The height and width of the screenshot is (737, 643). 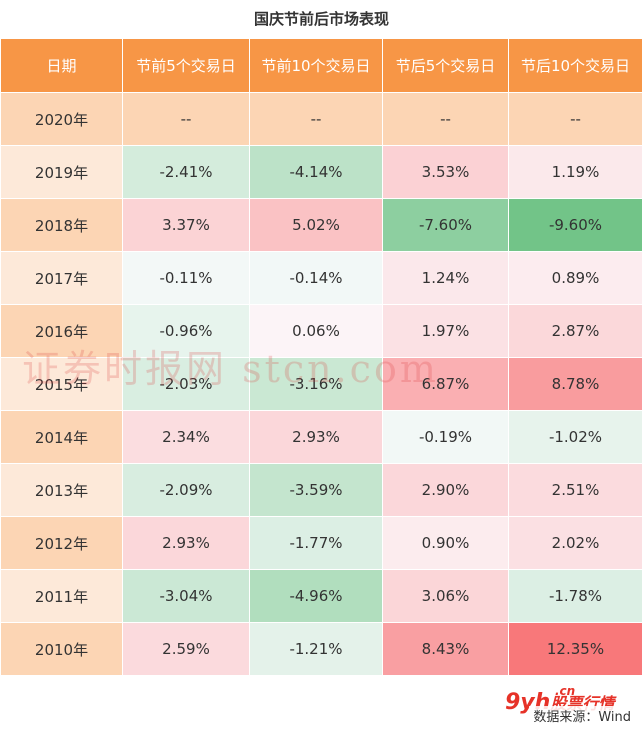 What do you see at coordinates (61, 119) in the screenshot?
I see `year-cell: 2020年` at bounding box center [61, 119].